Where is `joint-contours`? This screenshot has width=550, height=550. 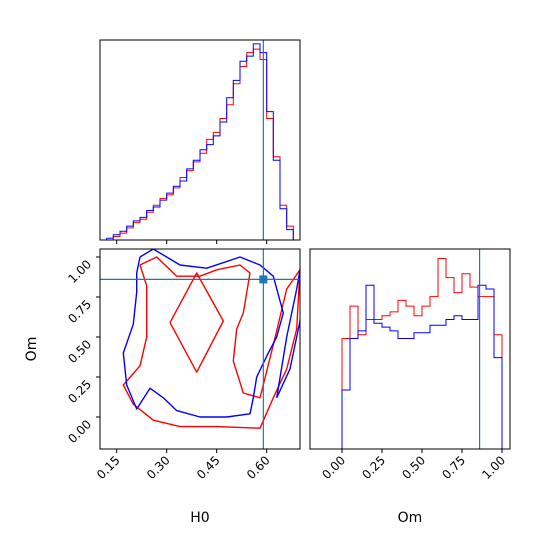 joint-contours is located at coordinates (211, 339).